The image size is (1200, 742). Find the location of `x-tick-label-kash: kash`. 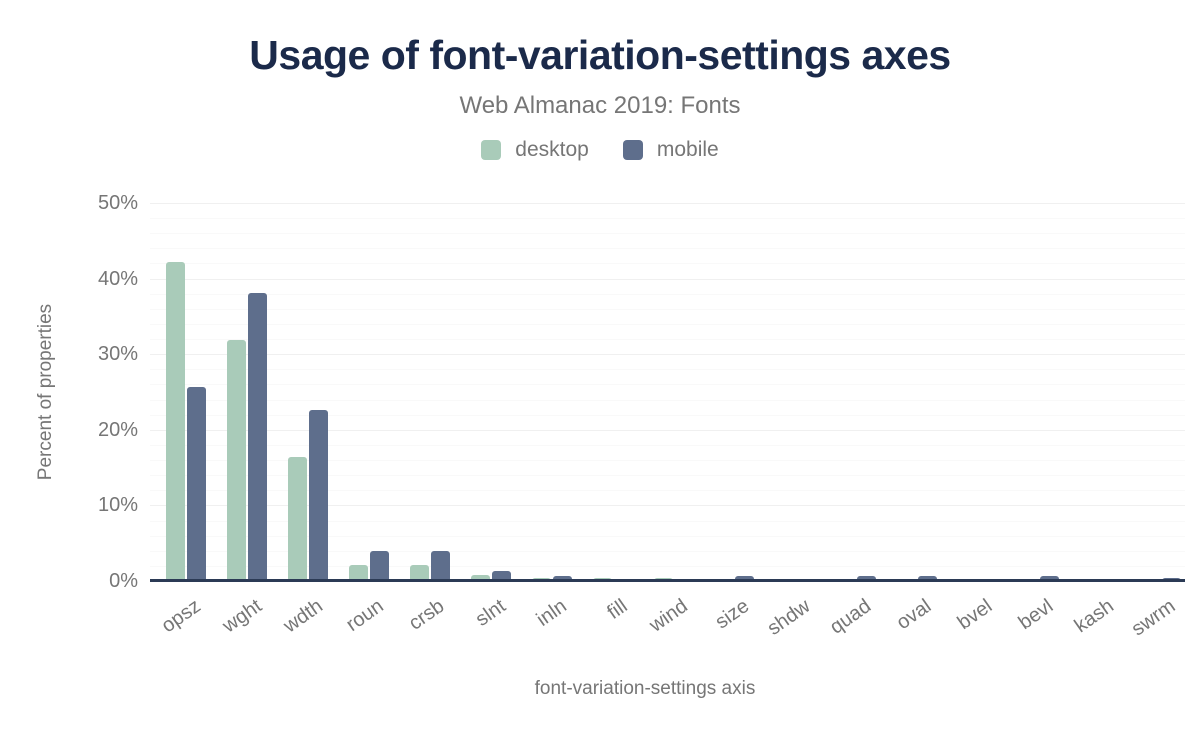

x-tick-label-kash: kash is located at coordinates (1095, 616).